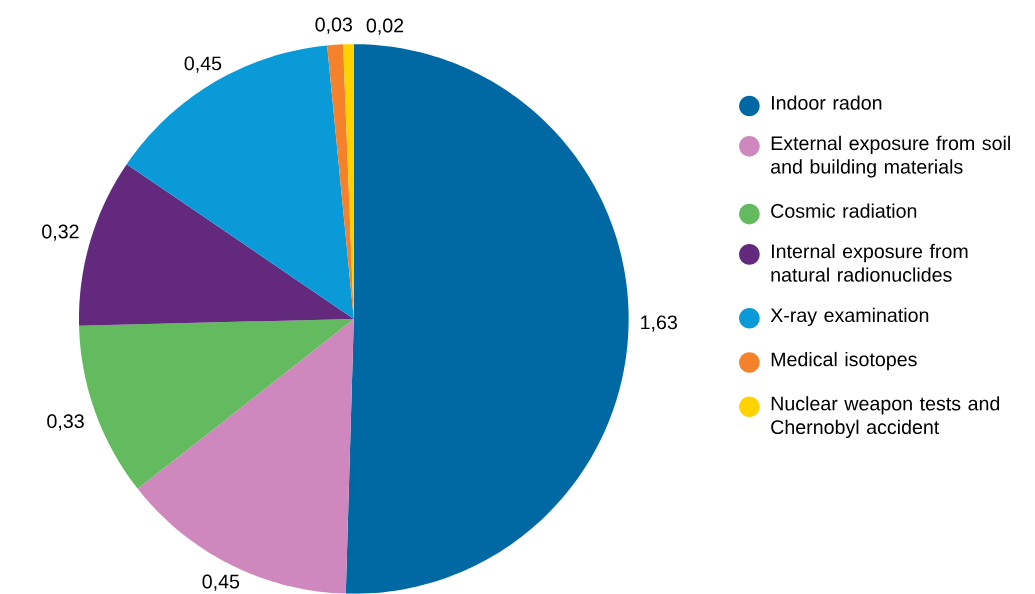  I want to click on data-label: 0,32, so click(60, 232).